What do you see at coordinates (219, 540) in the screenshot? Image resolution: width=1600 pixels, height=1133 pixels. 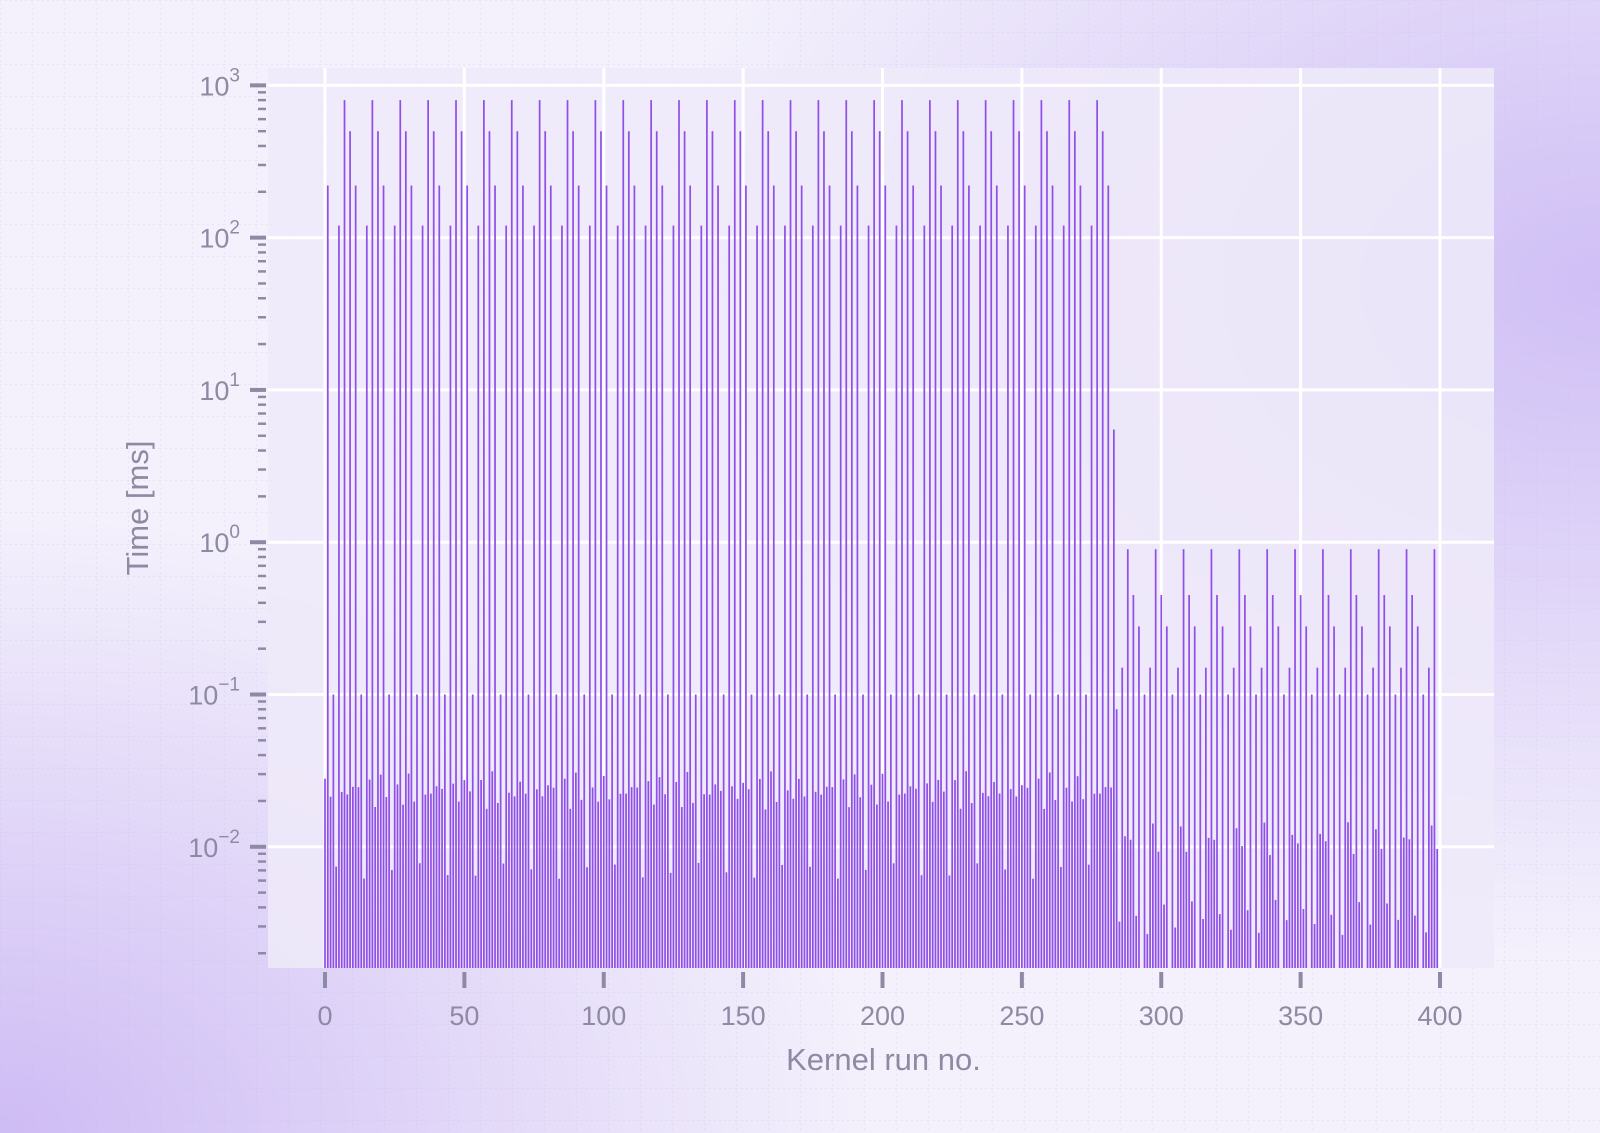 I see `y-tick-label: 100` at bounding box center [219, 540].